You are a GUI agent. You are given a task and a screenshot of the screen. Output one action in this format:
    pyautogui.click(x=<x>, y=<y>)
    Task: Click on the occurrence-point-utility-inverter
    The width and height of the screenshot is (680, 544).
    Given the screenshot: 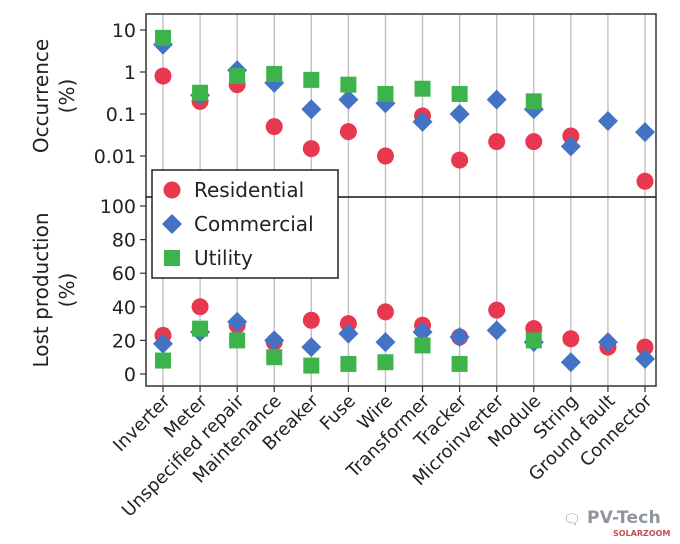 What is the action you would take?
    pyautogui.click(x=163, y=37)
    